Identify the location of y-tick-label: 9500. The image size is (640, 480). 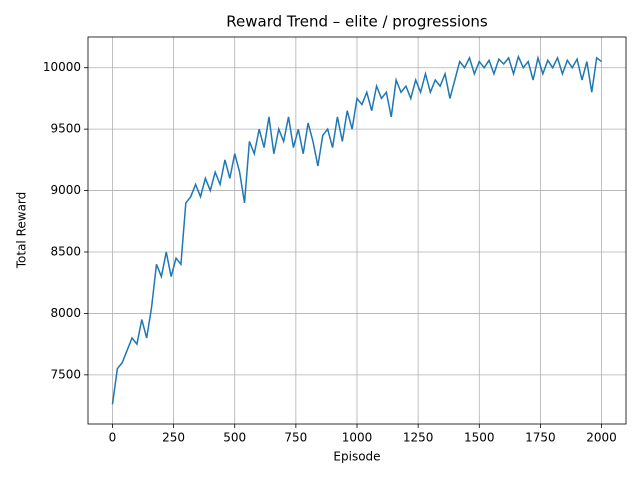
(65, 129).